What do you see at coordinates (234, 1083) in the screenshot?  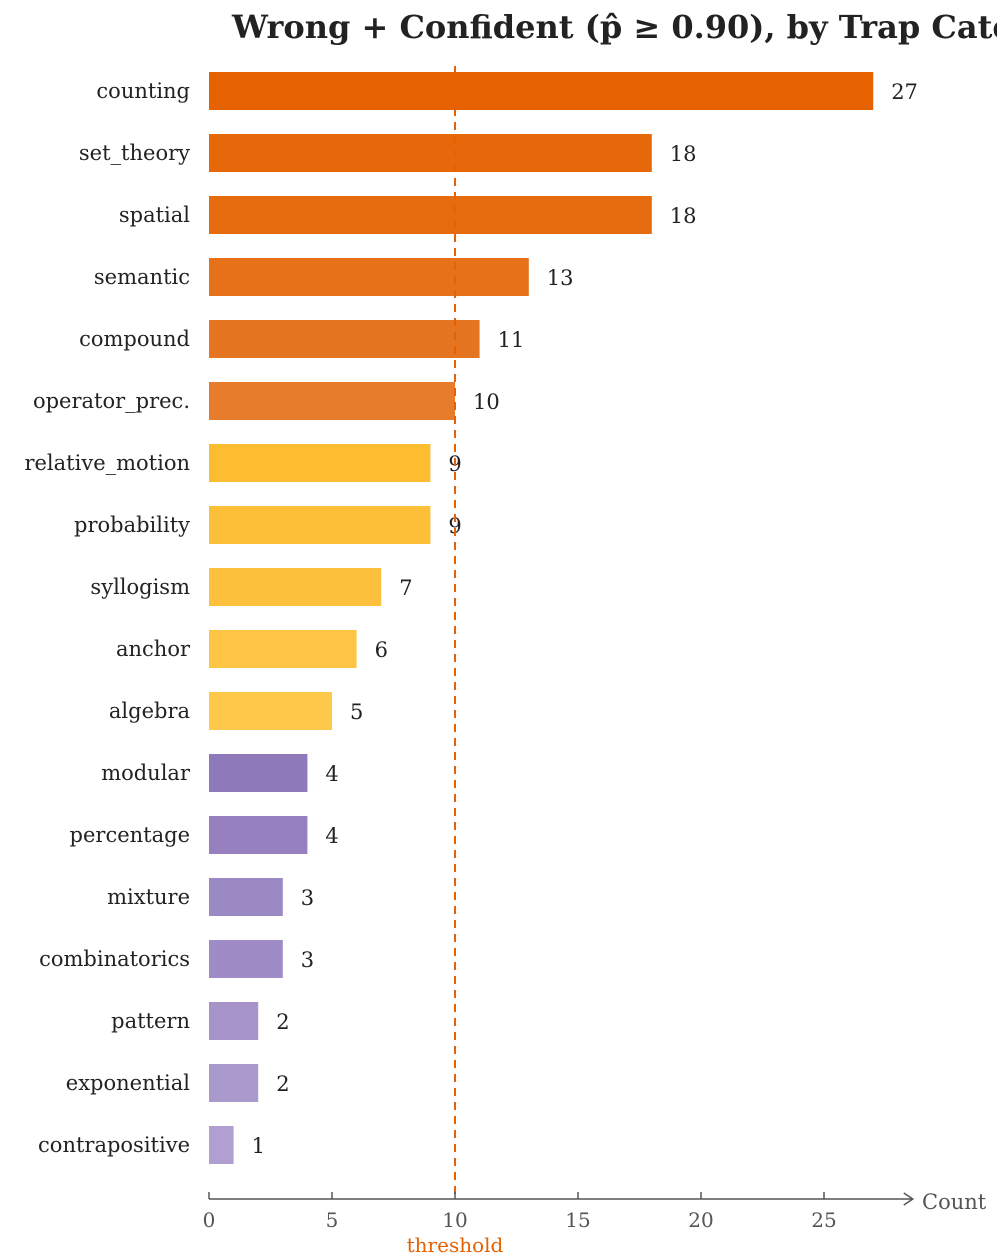 I see `bar-exponential` at bounding box center [234, 1083].